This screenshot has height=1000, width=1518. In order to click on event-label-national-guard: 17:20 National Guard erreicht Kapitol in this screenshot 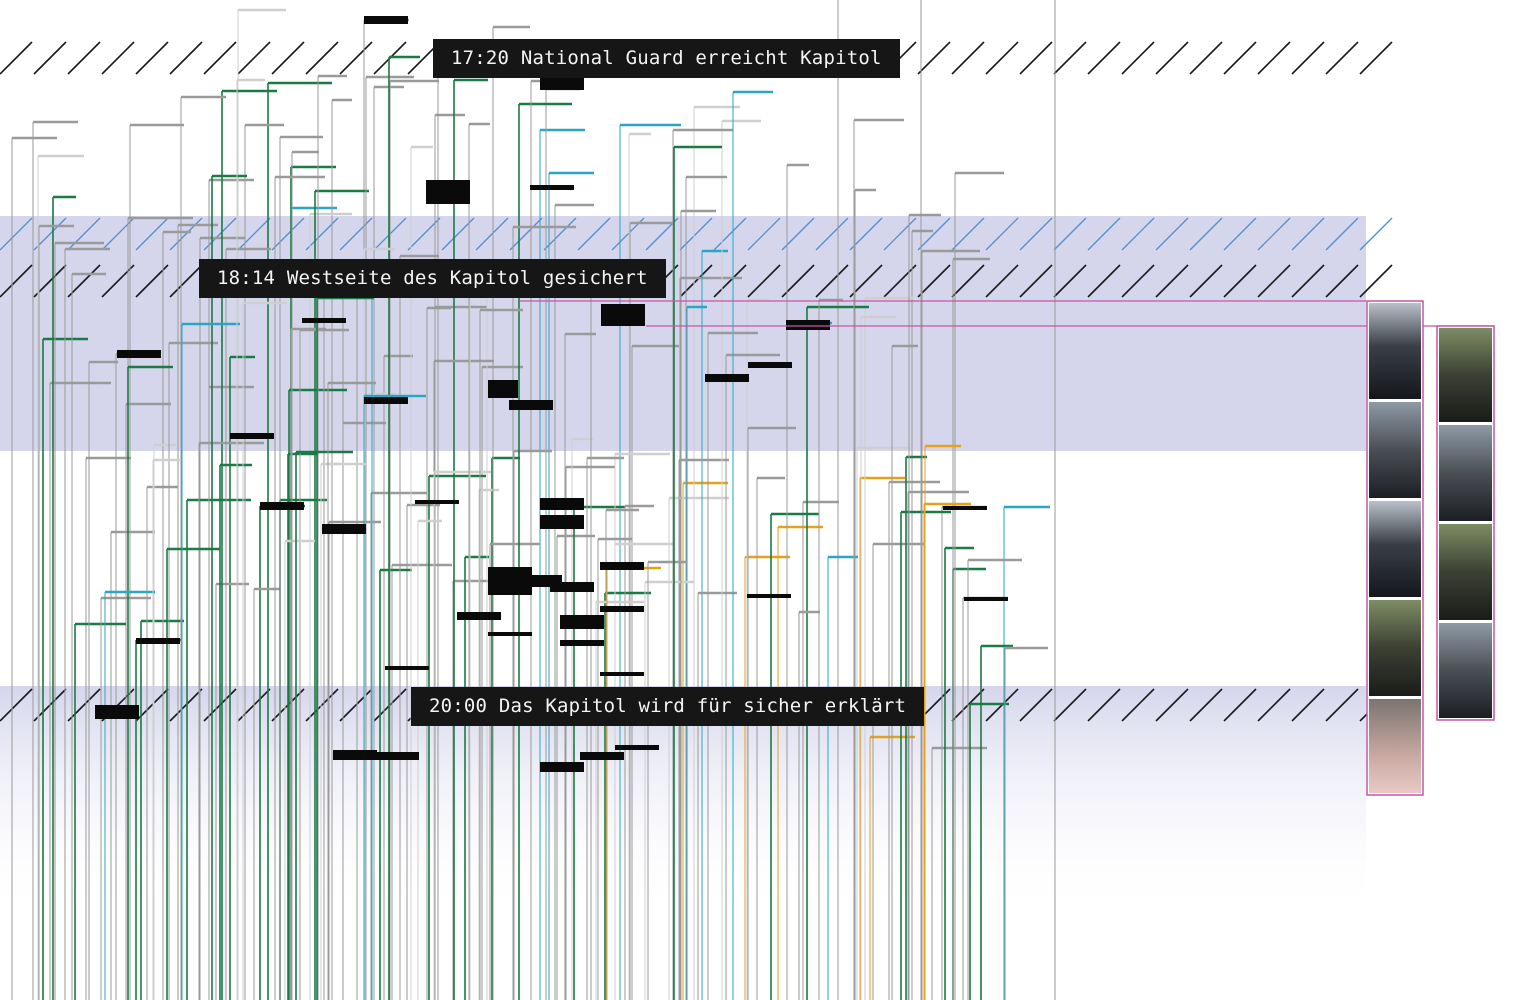, I will do `click(666, 58)`.